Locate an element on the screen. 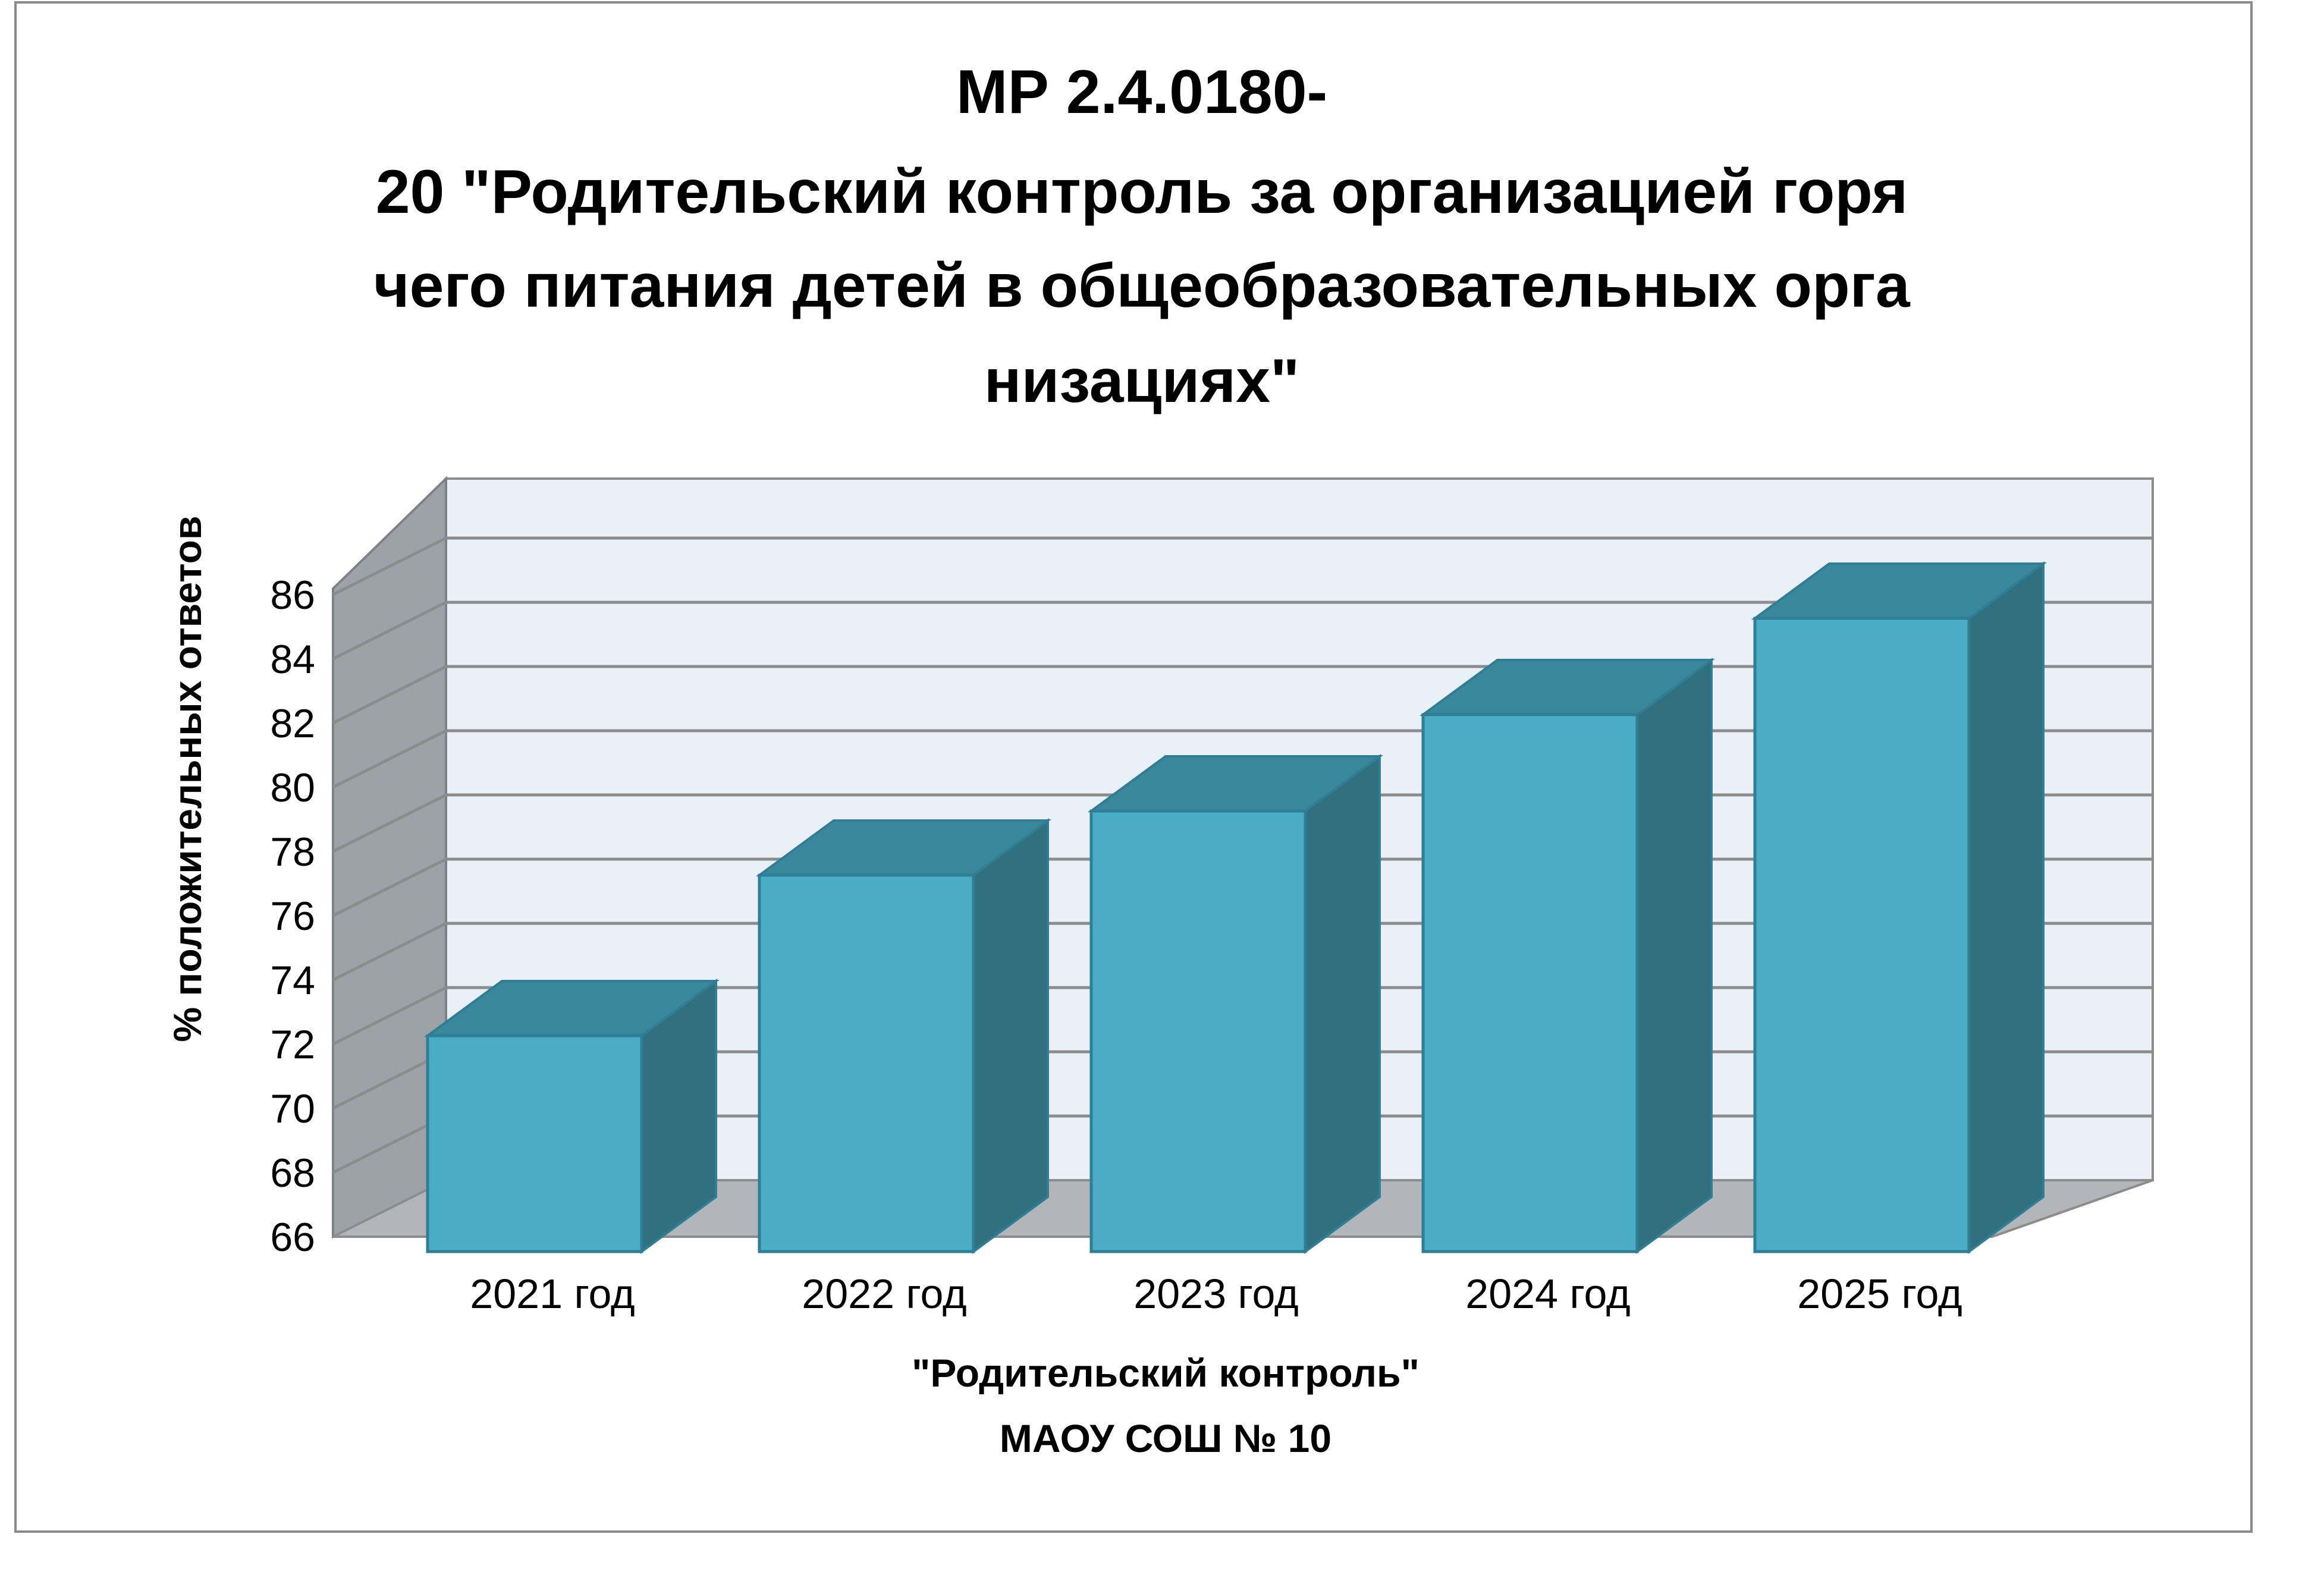 The height and width of the screenshot is (1578, 2324). y-axis-ticks: 66 68 70 72 74 76 78 80 82 84 86 is located at coordinates (292, 916).